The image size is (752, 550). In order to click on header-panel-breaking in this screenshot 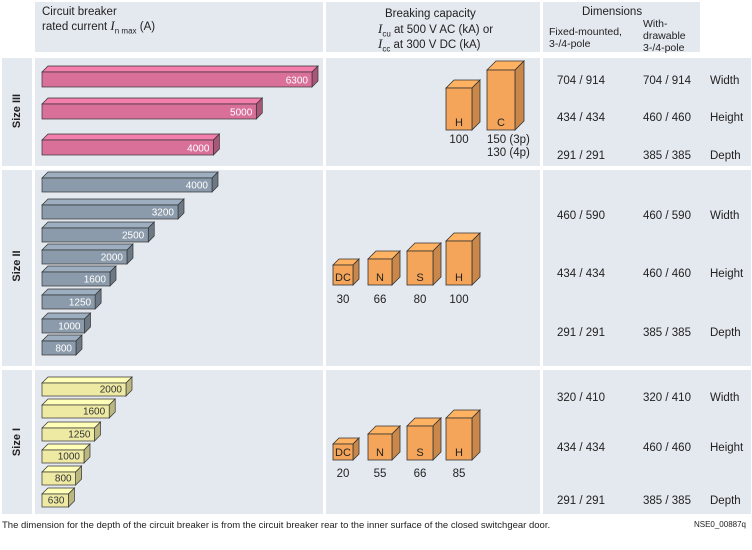, I will do `click(433, 27)`.